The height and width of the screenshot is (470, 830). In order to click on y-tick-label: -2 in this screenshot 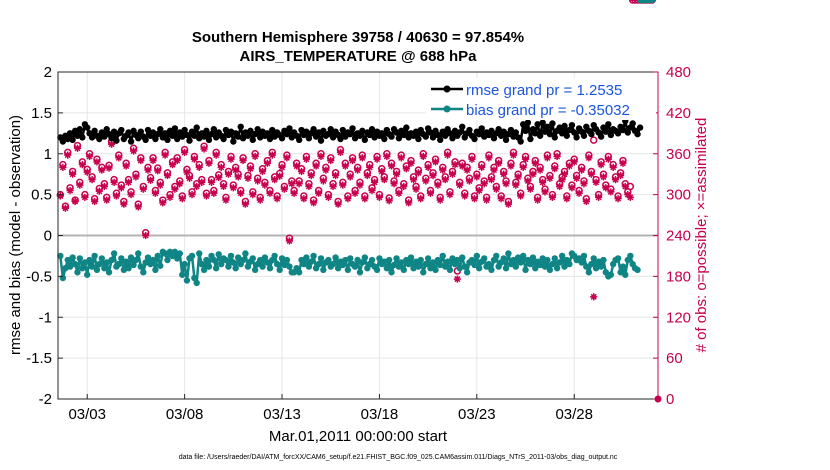, I will do `click(45, 399)`.